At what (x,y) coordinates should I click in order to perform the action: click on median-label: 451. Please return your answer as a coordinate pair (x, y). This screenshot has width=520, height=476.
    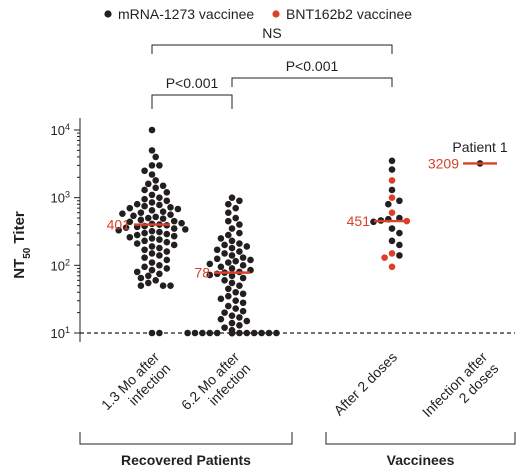
    Looking at the image, I should click on (359, 221).